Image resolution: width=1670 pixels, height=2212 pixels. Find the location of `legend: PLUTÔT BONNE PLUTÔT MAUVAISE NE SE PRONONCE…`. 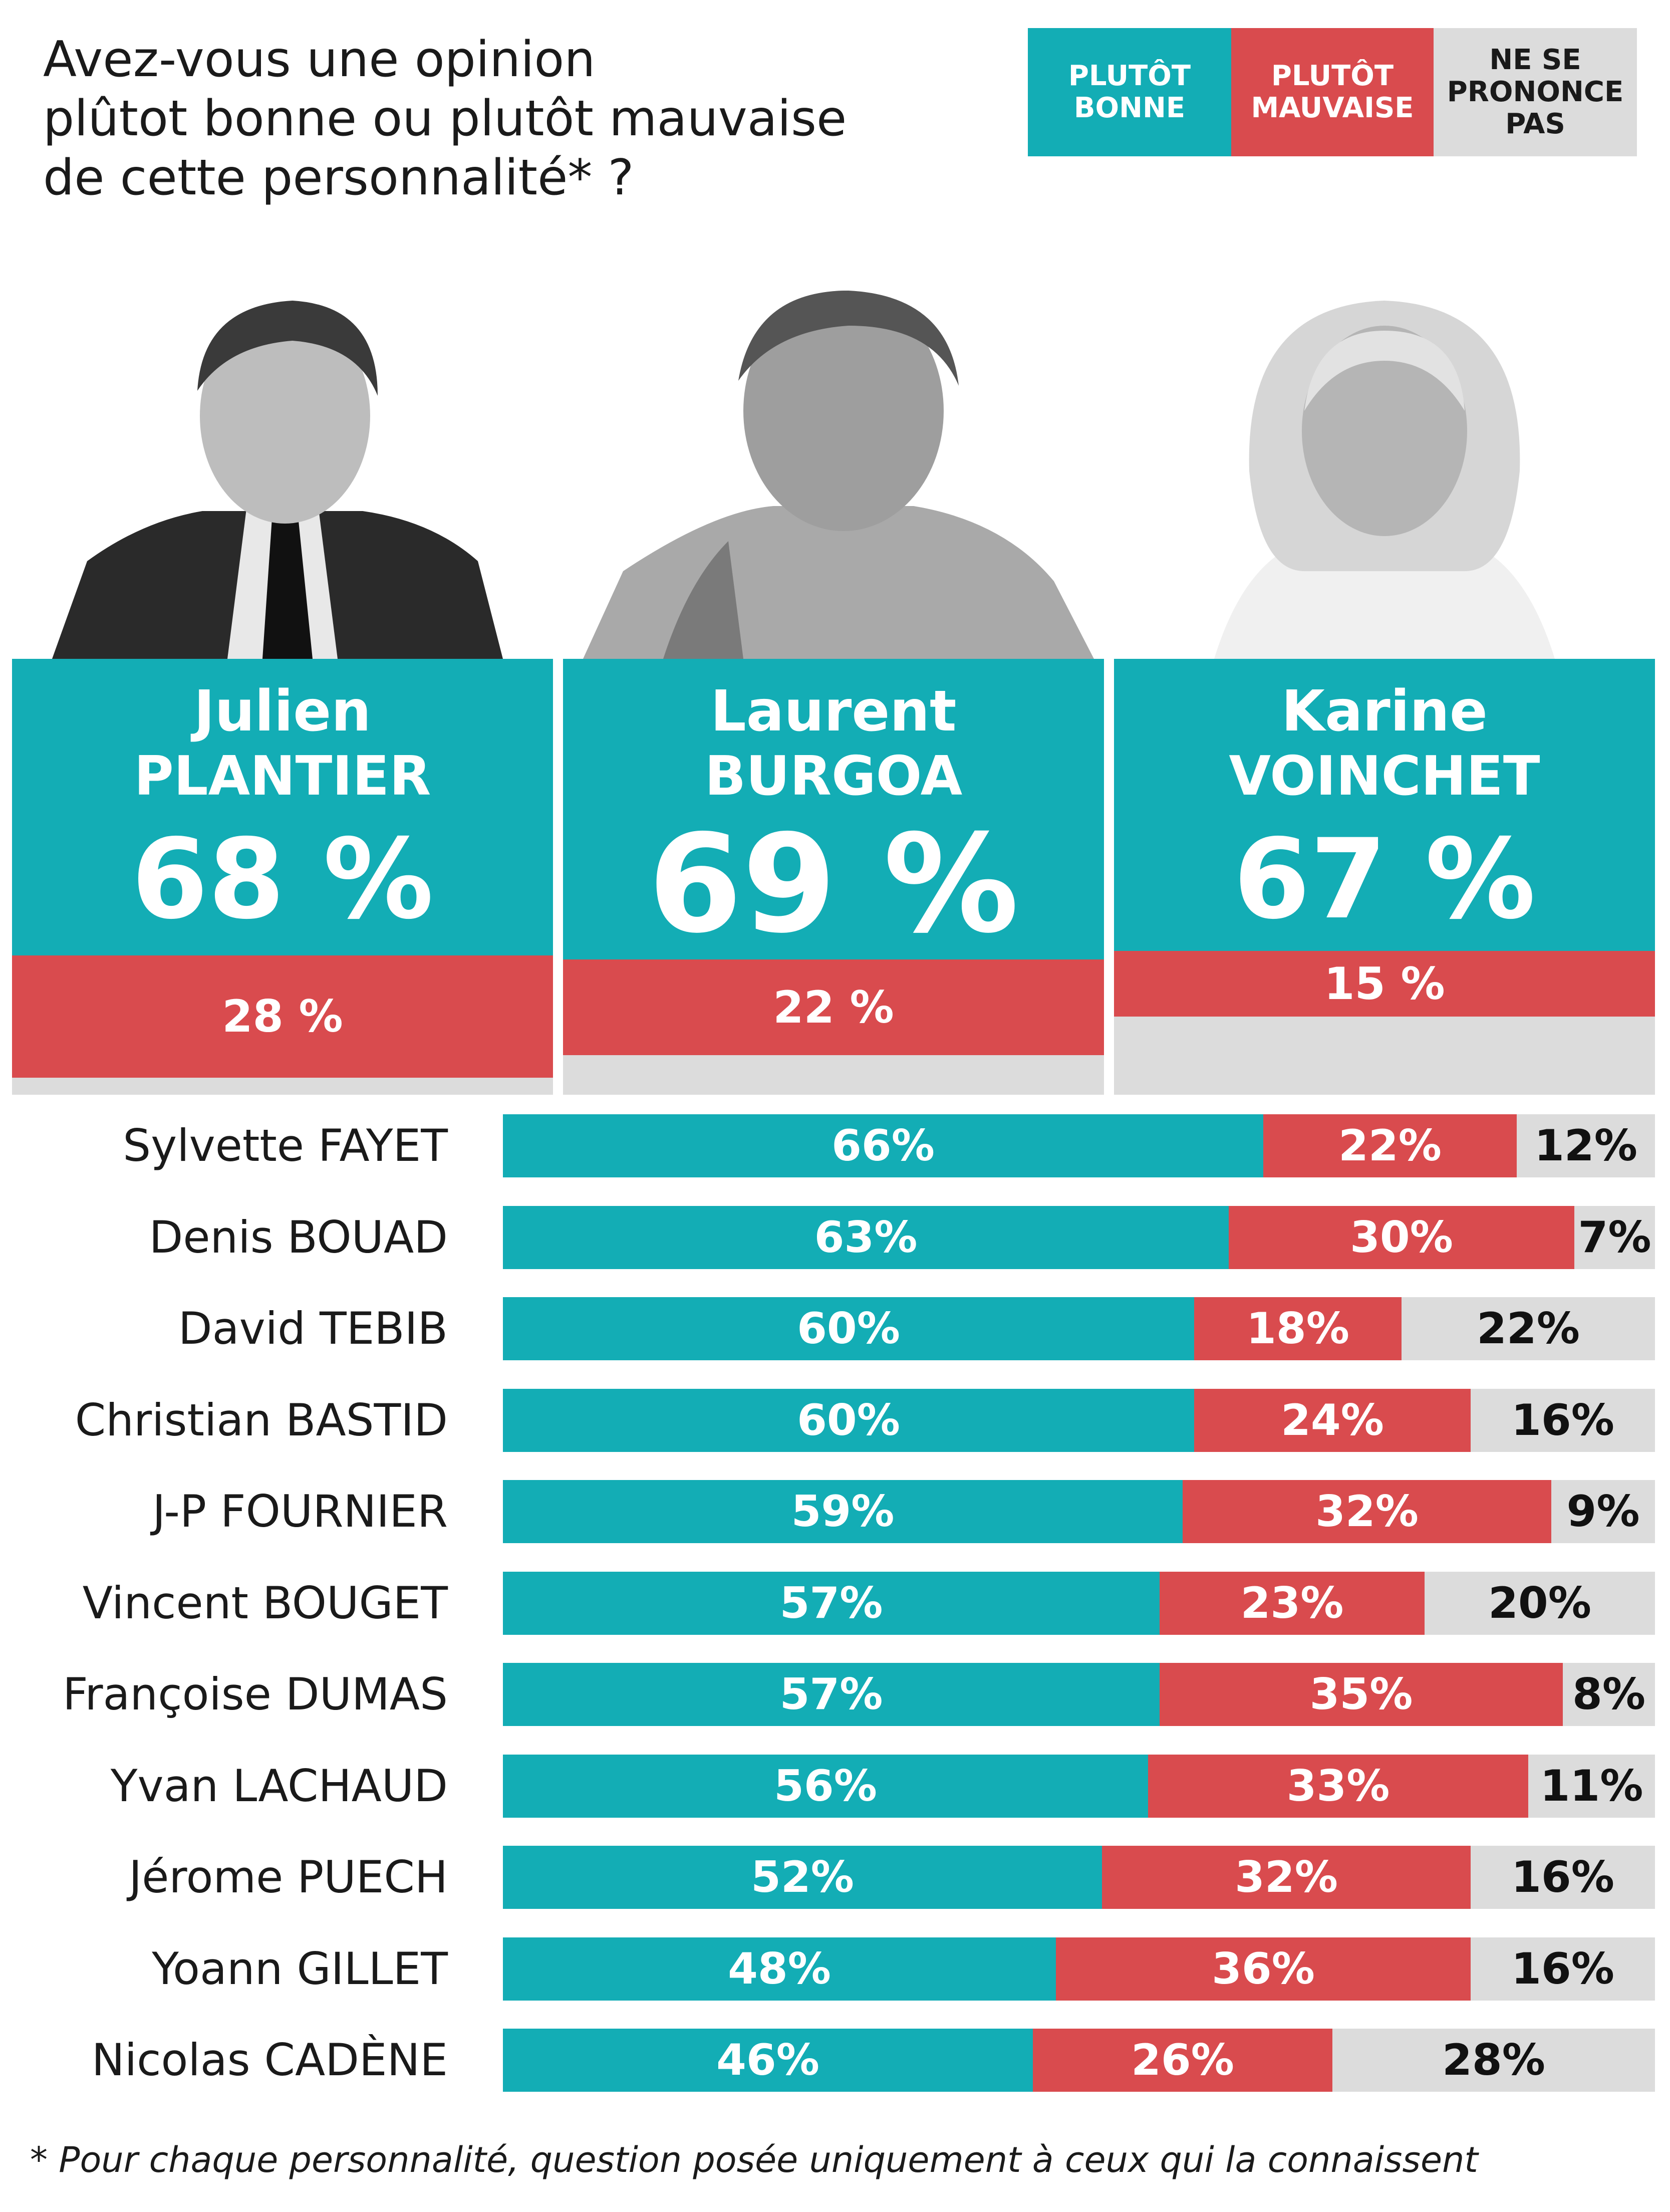

legend: PLUTÔT BONNE PLUTÔT MAUVAISE NE SE PRONONCE… is located at coordinates (1332, 92).